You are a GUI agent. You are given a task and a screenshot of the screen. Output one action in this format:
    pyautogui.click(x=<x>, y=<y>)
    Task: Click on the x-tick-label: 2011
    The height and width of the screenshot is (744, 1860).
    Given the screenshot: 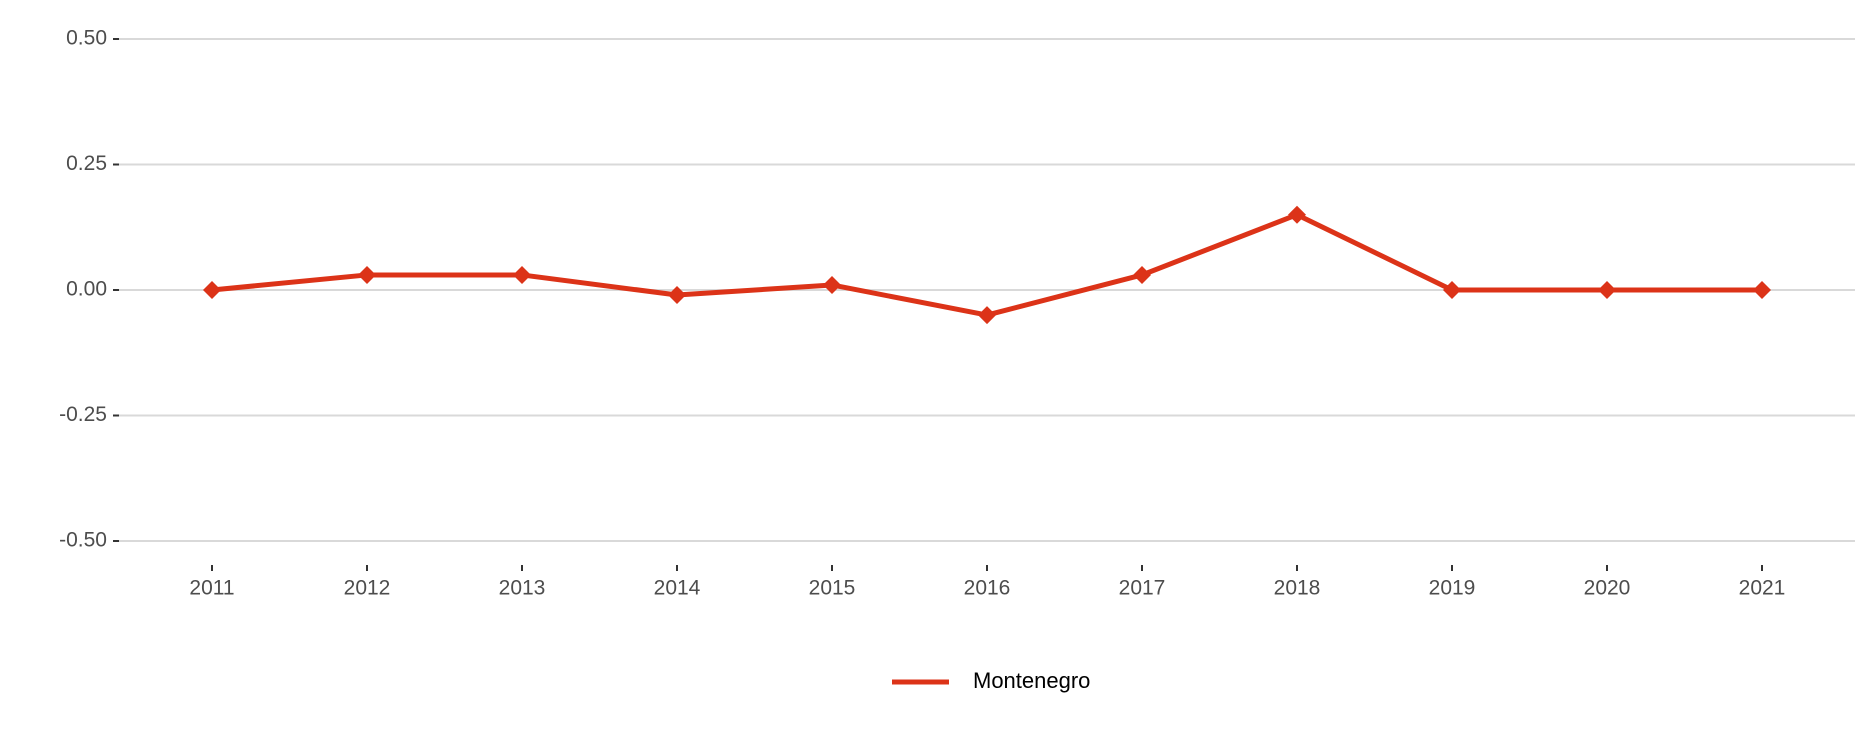 What is the action you would take?
    pyautogui.click(x=211, y=588)
    